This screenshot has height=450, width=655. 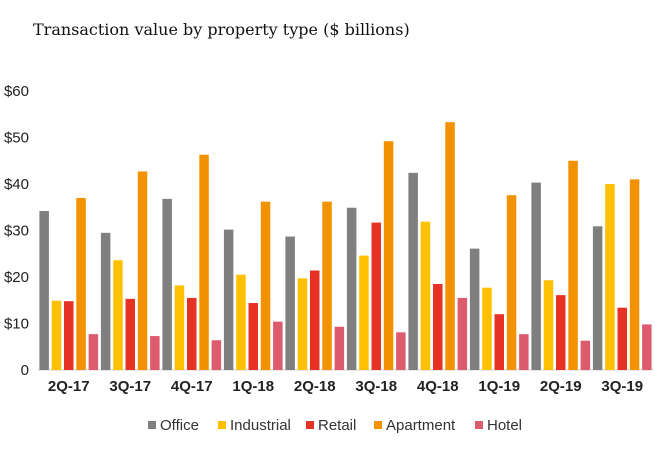 What do you see at coordinates (479, 425) in the screenshot?
I see `legend-swatch-hotel` at bounding box center [479, 425].